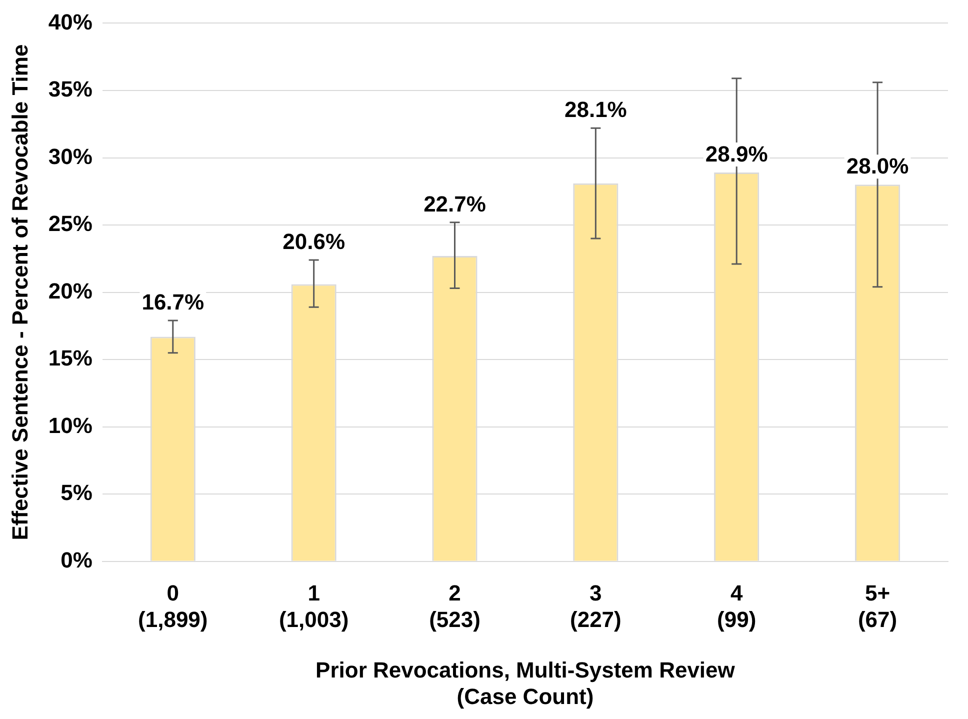 This screenshot has height=719, width=968. What do you see at coordinates (70, 425) in the screenshot?
I see `y-tick-label: 10%` at bounding box center [70, 425].